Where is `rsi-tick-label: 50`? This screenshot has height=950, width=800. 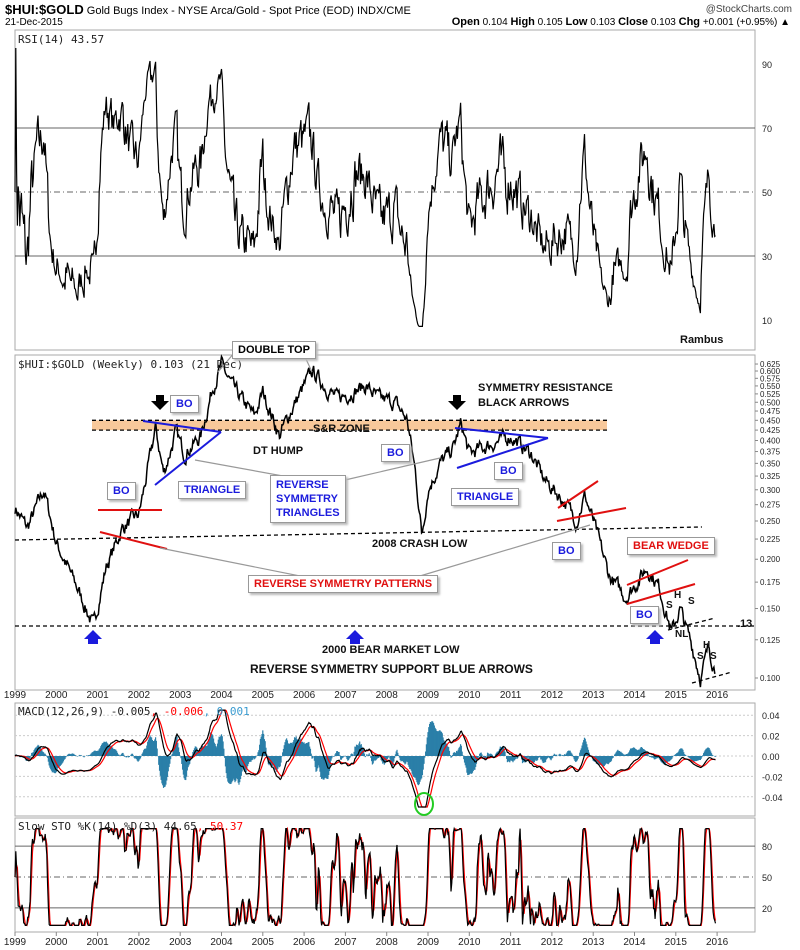
rsi-tick-label: 50 is located at coordinates (767, 193).